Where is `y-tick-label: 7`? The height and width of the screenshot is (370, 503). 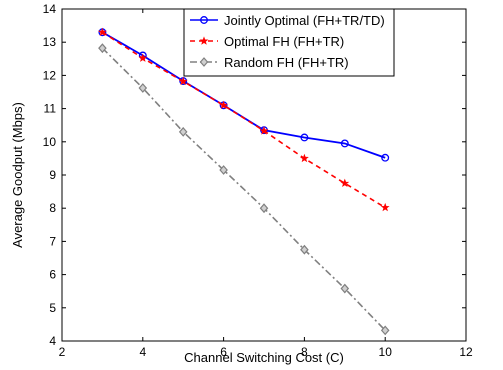 y-tick-label: 7 is located at coordinates (52, 241).